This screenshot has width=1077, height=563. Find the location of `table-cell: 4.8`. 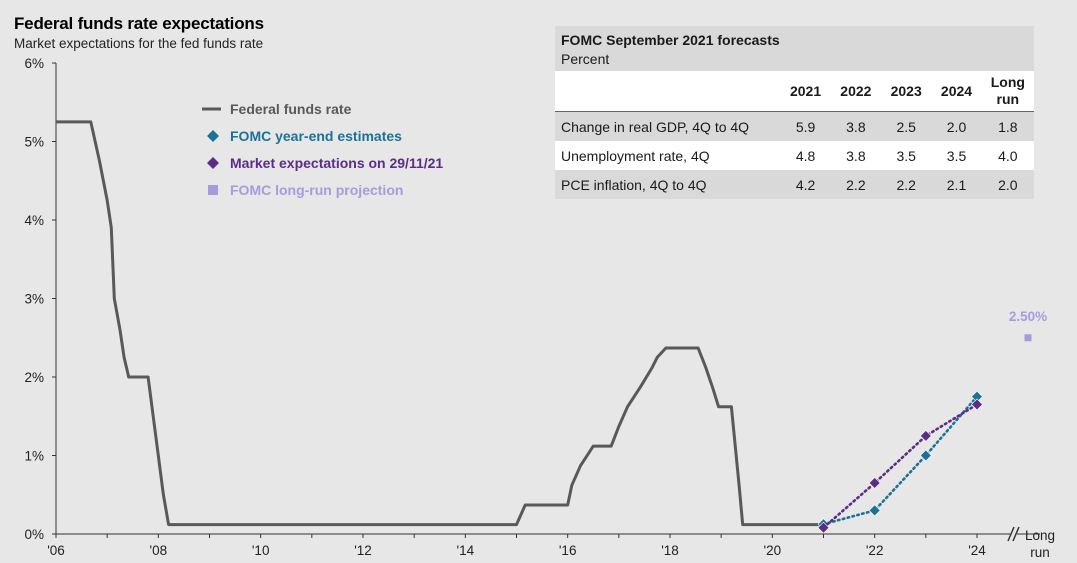

table-cell: 4.8 is located at coordinates (805, 155).